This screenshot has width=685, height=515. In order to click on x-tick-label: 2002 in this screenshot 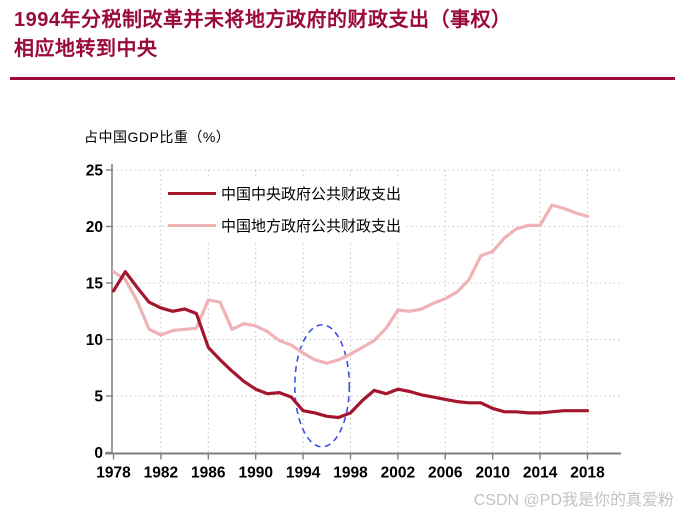, I will do `click(398, 473)`.